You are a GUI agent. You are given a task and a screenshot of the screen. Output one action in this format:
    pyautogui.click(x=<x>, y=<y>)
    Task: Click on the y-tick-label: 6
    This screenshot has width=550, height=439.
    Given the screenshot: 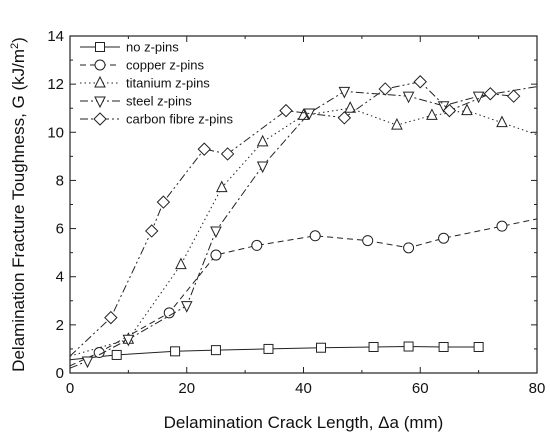 What is the action you would take?
    pyautogui.click(x=60, y=229)
    